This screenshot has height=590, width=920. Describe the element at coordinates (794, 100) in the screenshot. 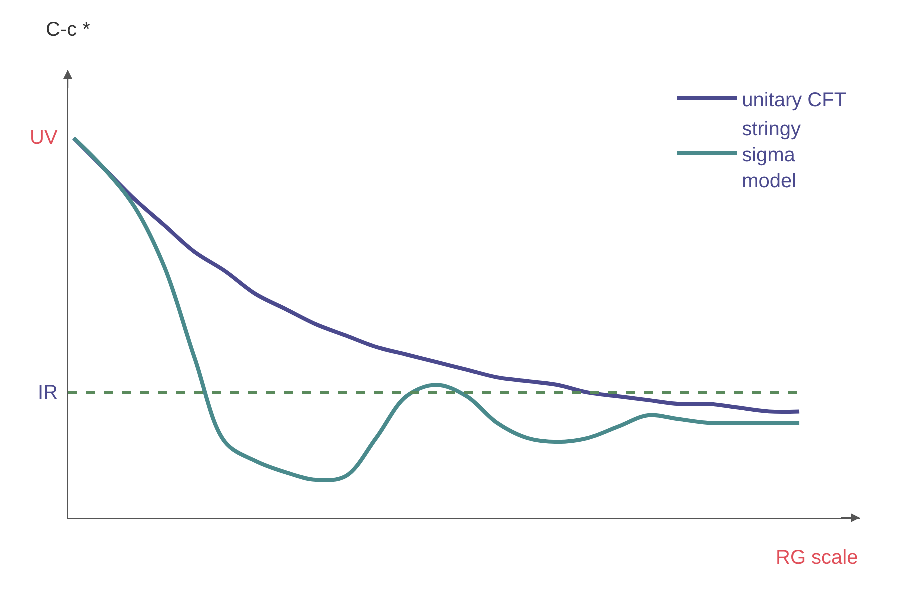

I see `legend-label: unitary CFT` at that location.